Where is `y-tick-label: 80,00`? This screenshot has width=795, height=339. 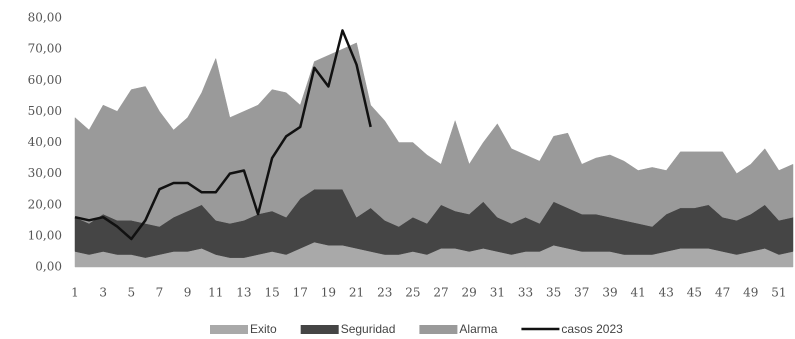 y-tick-label: 80,00 is located at coordinates (45, 18).